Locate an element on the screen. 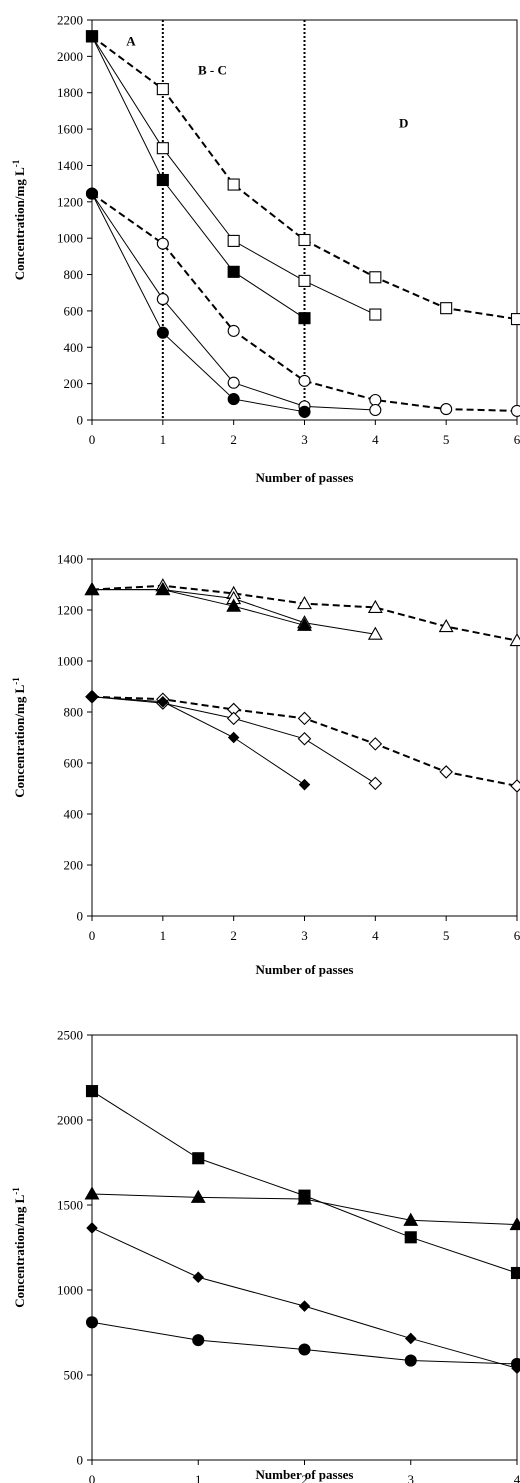 The image size is (520, 1483). x-axis-title: Number of passes is located at coordinates (305, 969).